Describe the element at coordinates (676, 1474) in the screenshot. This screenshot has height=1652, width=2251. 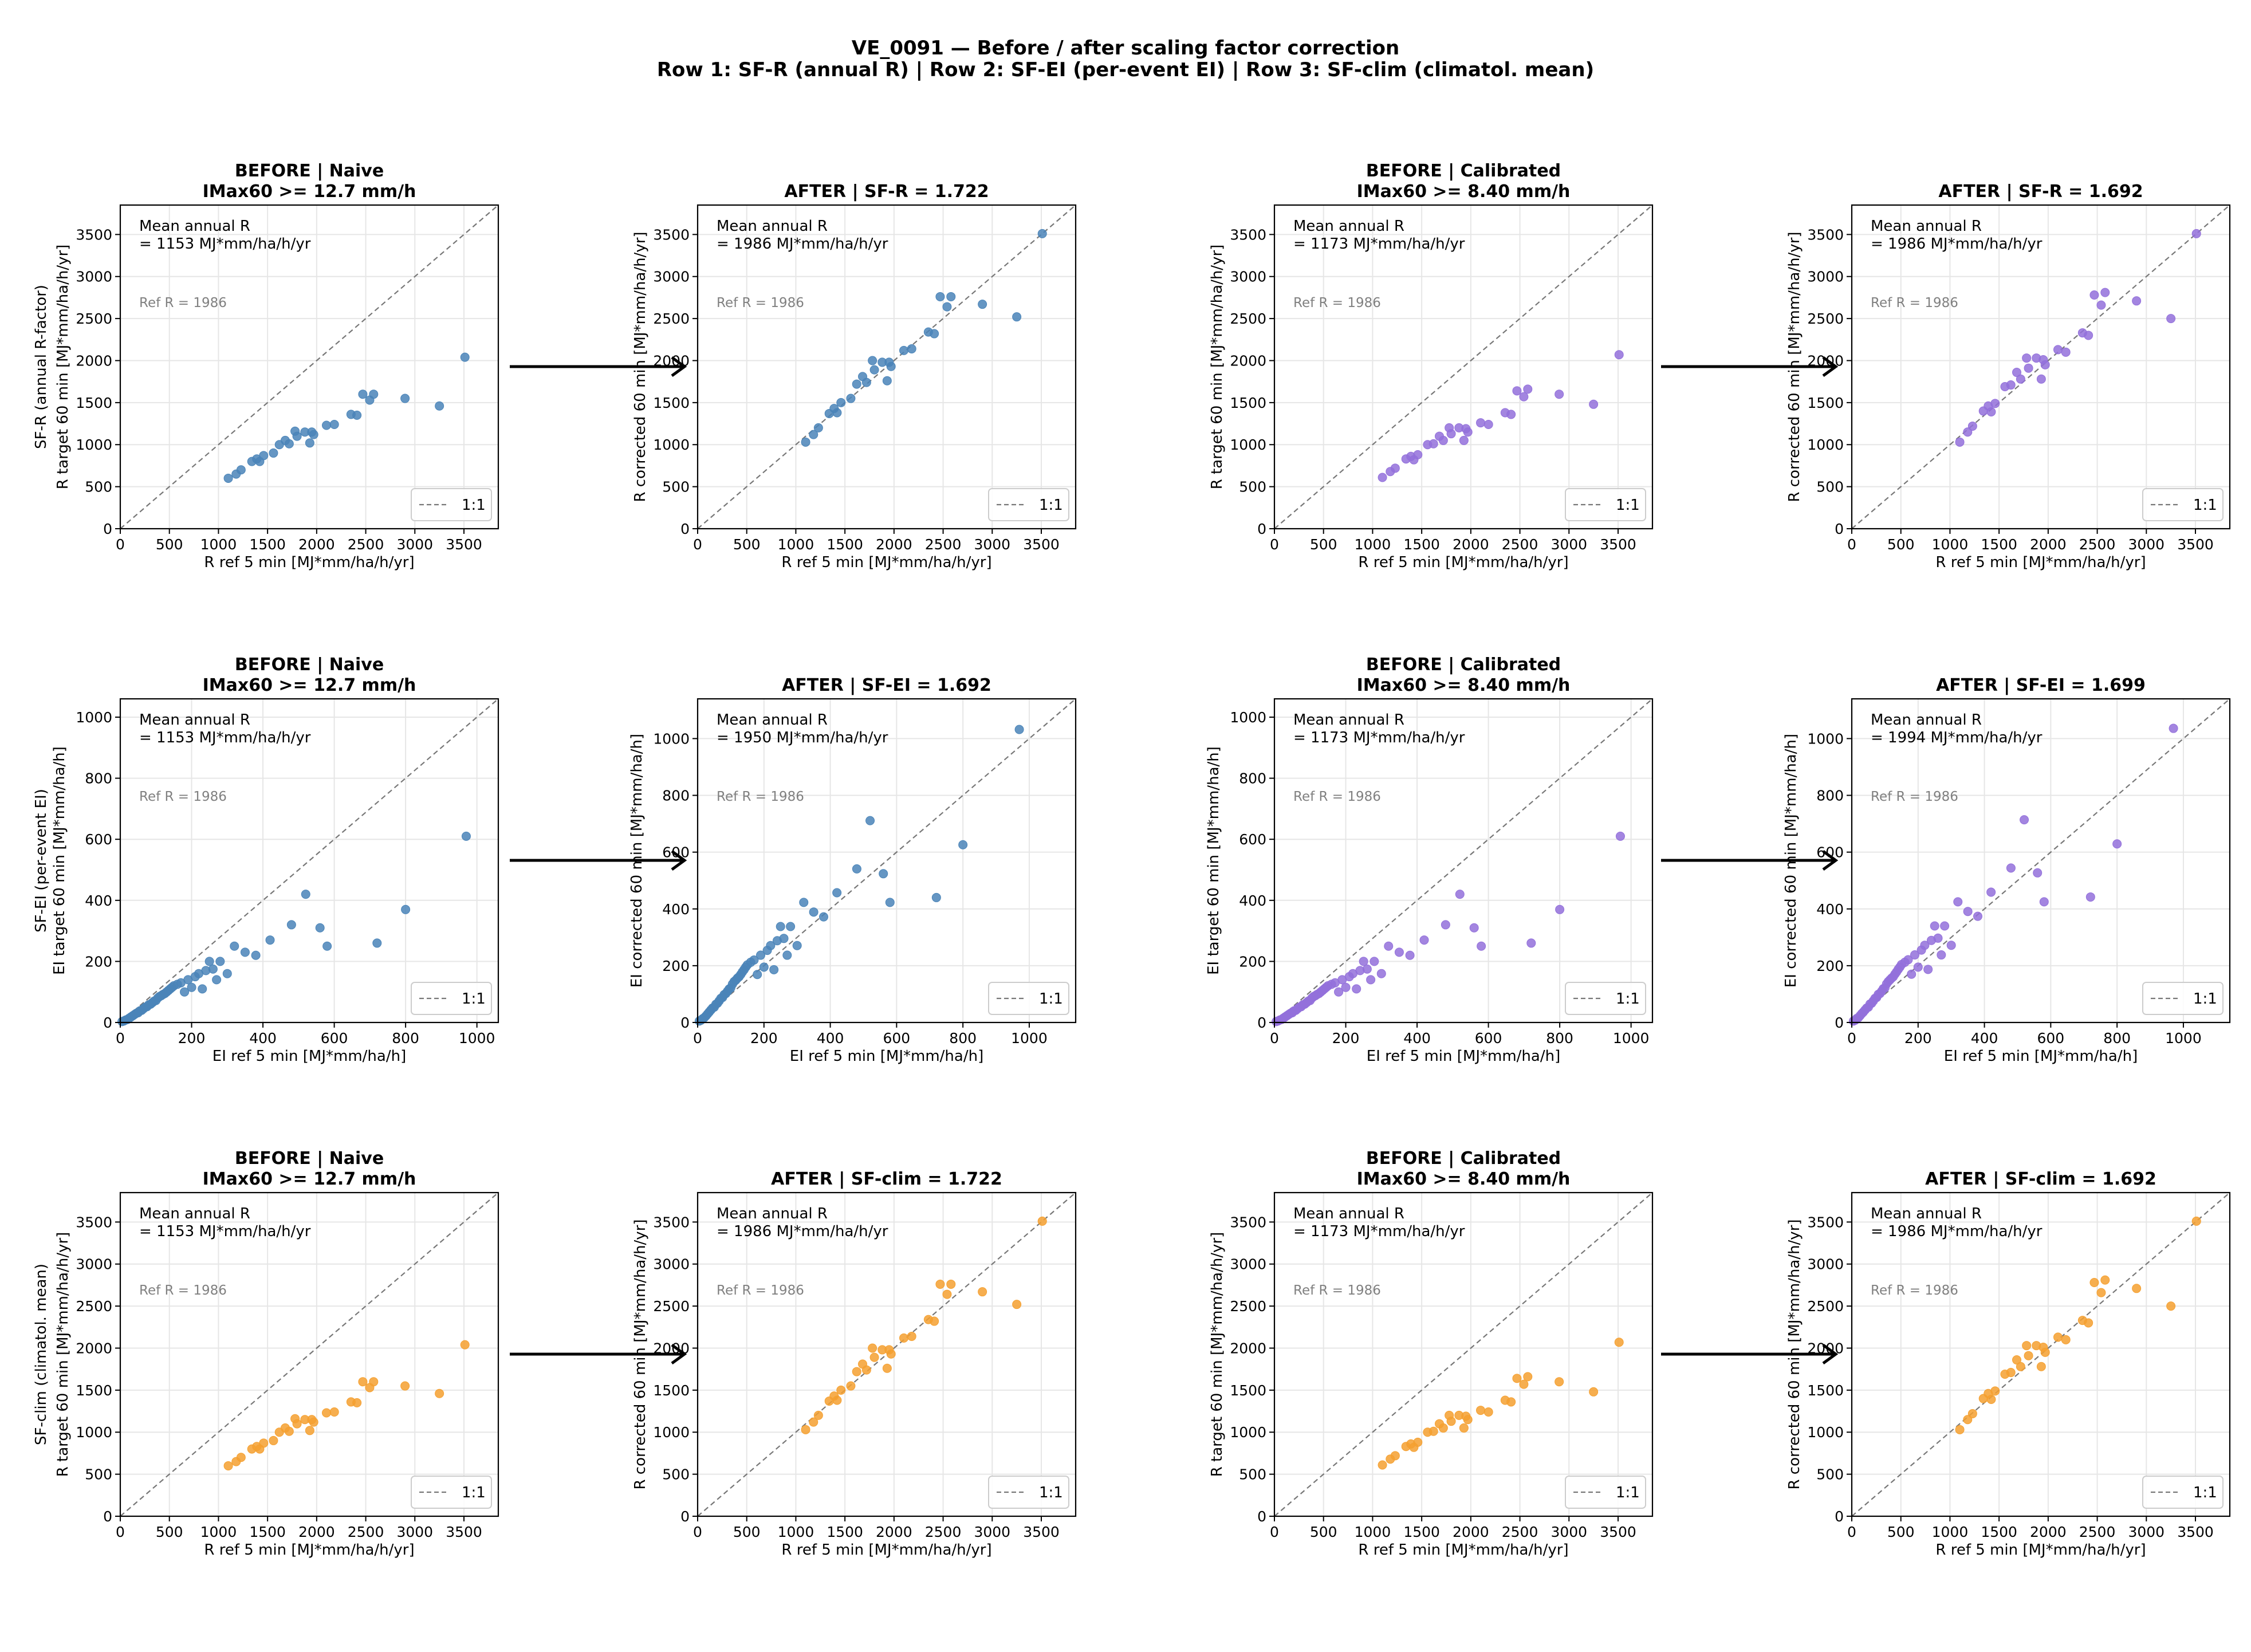
I see `r3c2-ytick-label: 500` at that location.